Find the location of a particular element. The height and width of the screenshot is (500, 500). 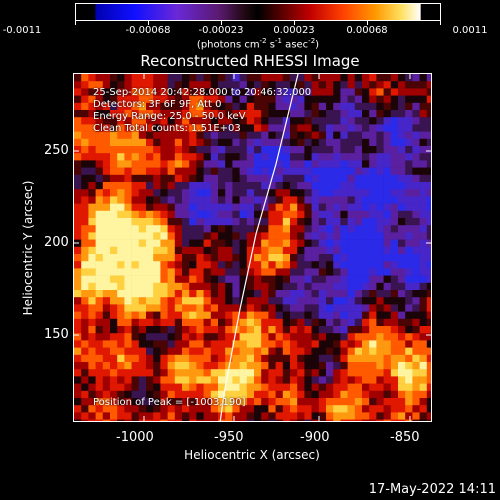

x-tick-label: -850 is located at coordinates (405, 437).